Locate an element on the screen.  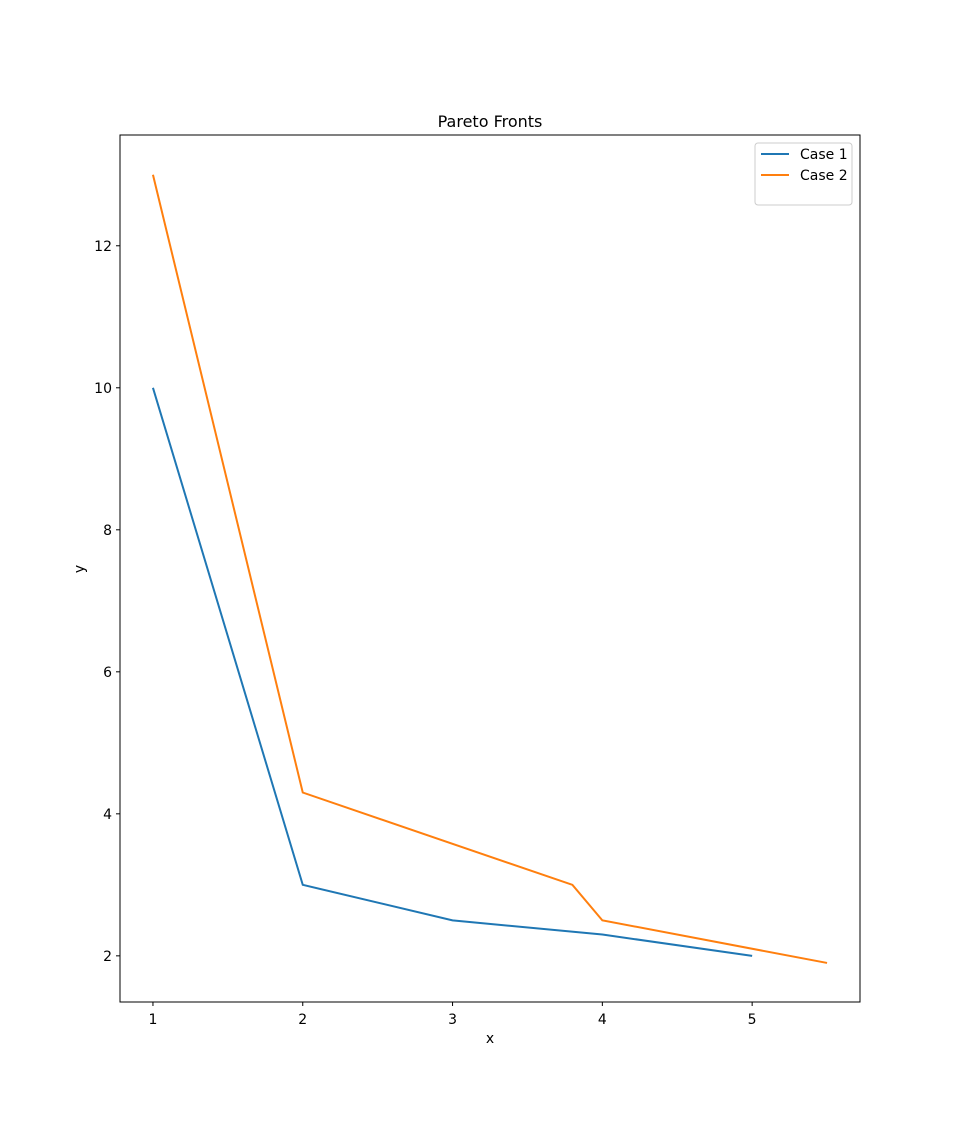
legend-label: Case 1 is located at coordinates (824, 155).